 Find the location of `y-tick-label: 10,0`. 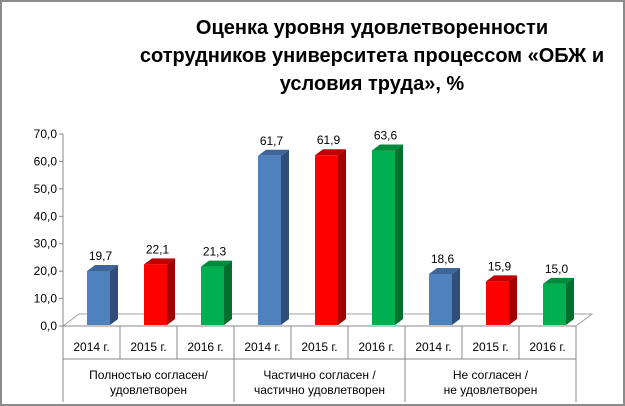

y-tick-label: 10,0 is located at coordinates (46, 299).